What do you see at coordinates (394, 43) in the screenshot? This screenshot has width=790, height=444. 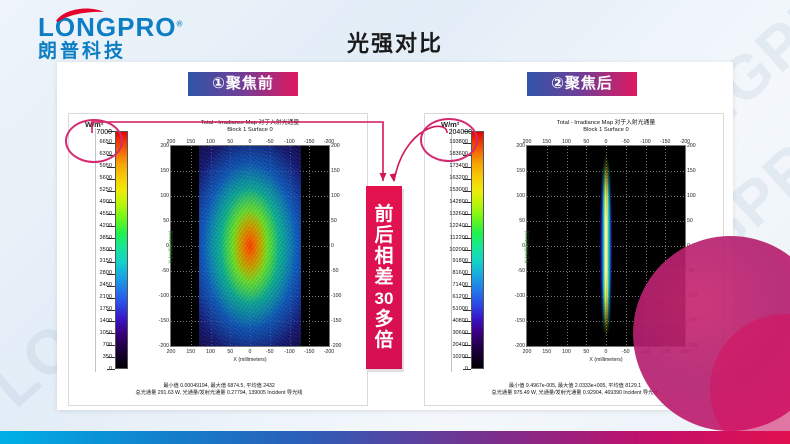 I see `page-title: 光强对比` at bounding box center [394, 43].